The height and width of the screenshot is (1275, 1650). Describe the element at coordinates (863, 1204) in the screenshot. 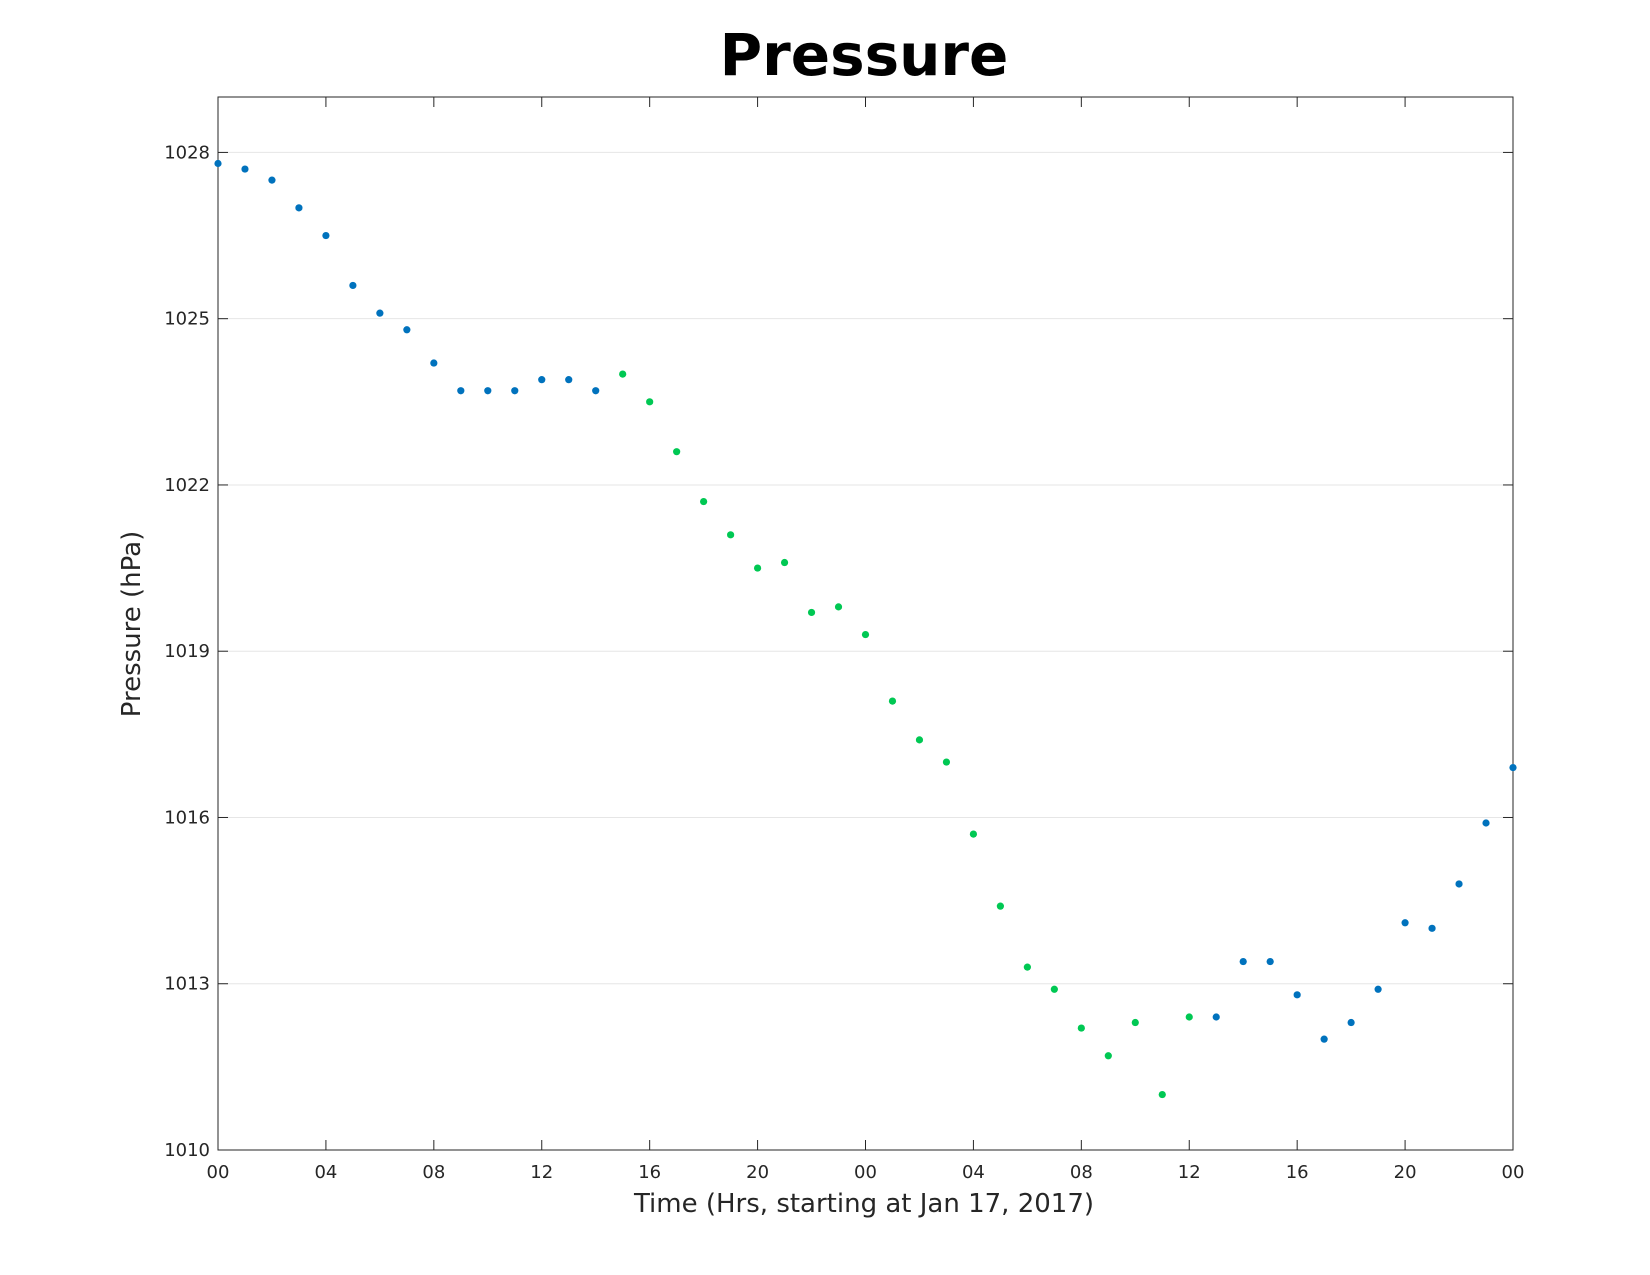

I see `x-axis-label: Time (Hrs, starting at Jan 17, 2017)` at that location.